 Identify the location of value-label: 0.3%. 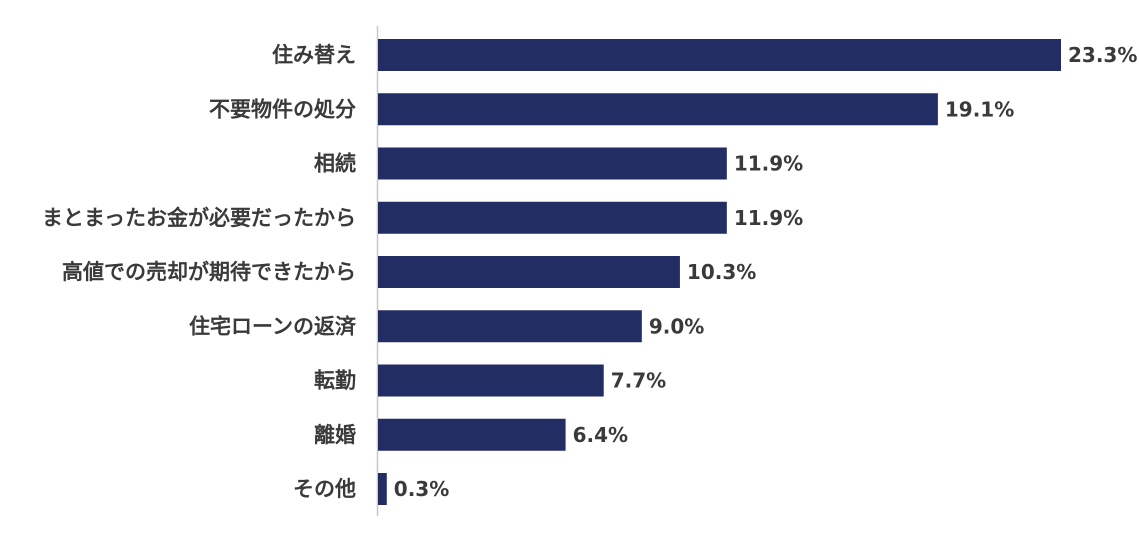
(421, 489).